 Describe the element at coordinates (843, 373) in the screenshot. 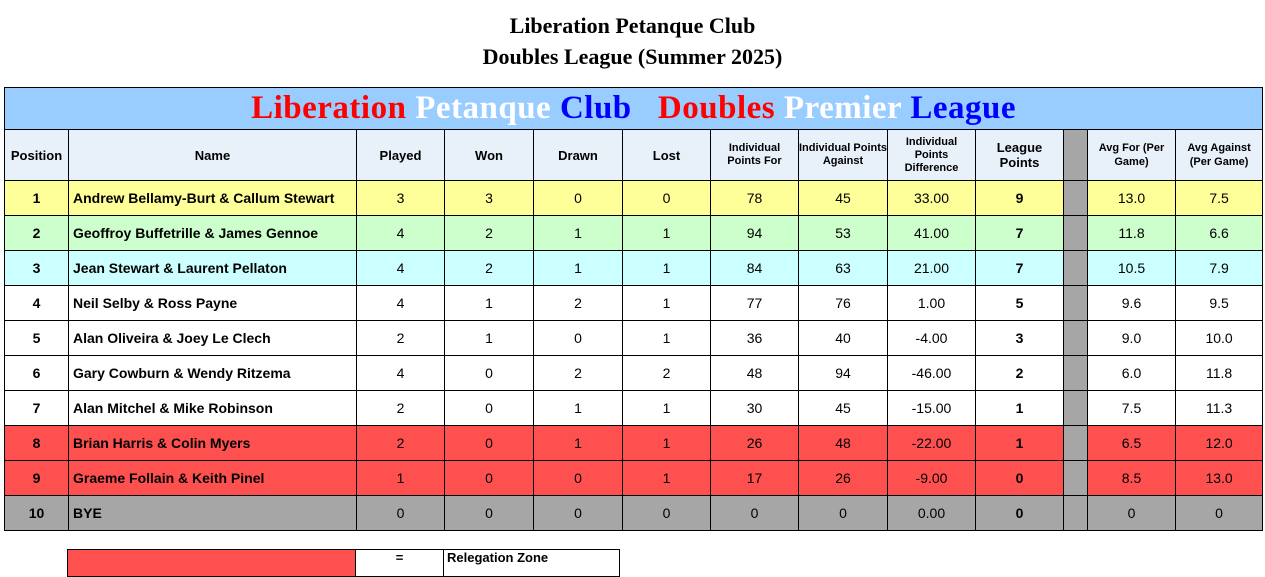

I see `cell-points-against: 94` at that location.